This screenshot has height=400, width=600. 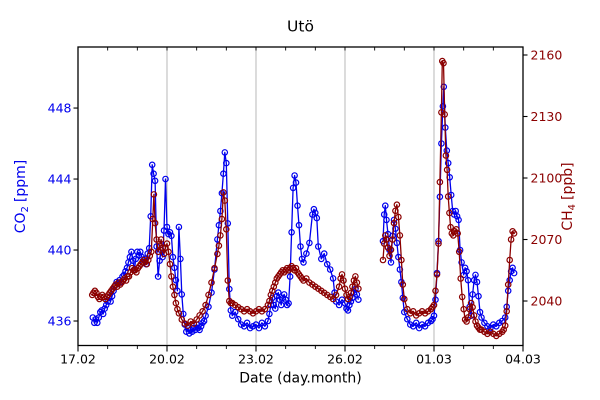 I want to click on x-tick-label: 26.02, so click(x=345, y=359).